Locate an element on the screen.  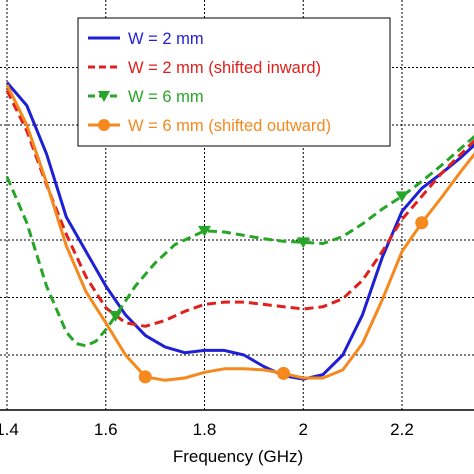
legend-label-2: W = 2 mm (shifted inward) is located at coordinates (224, 68).